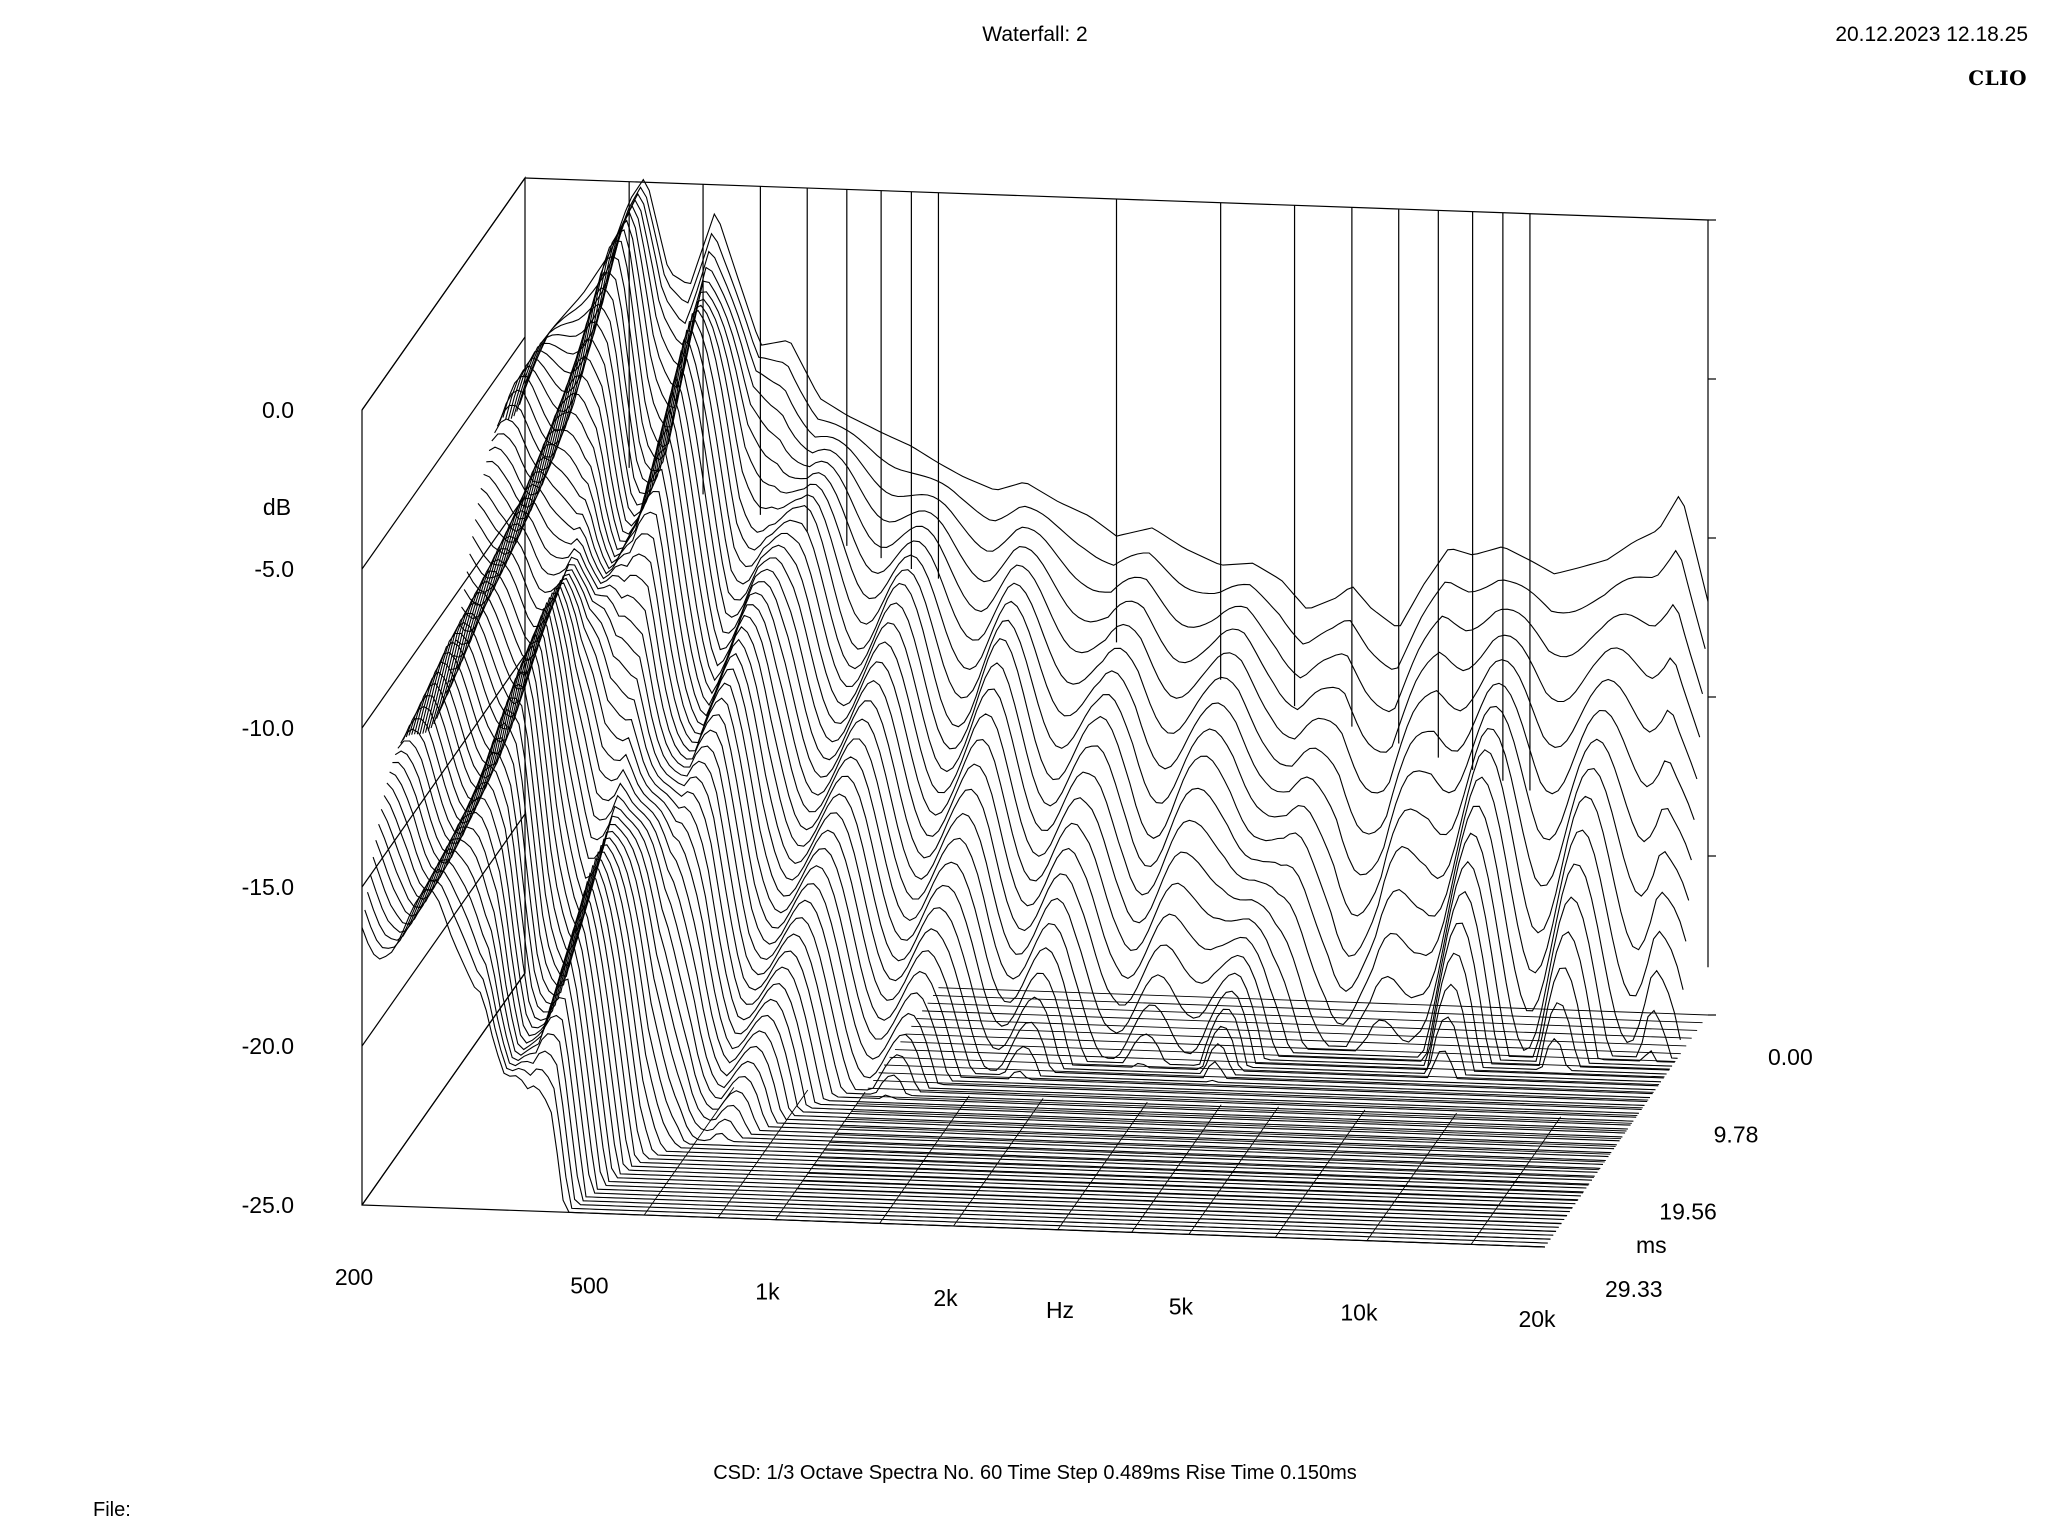  Describe the element at coordinates (268, 887) in the screenshot. I see `y-tick-label: -15.0` at that location.